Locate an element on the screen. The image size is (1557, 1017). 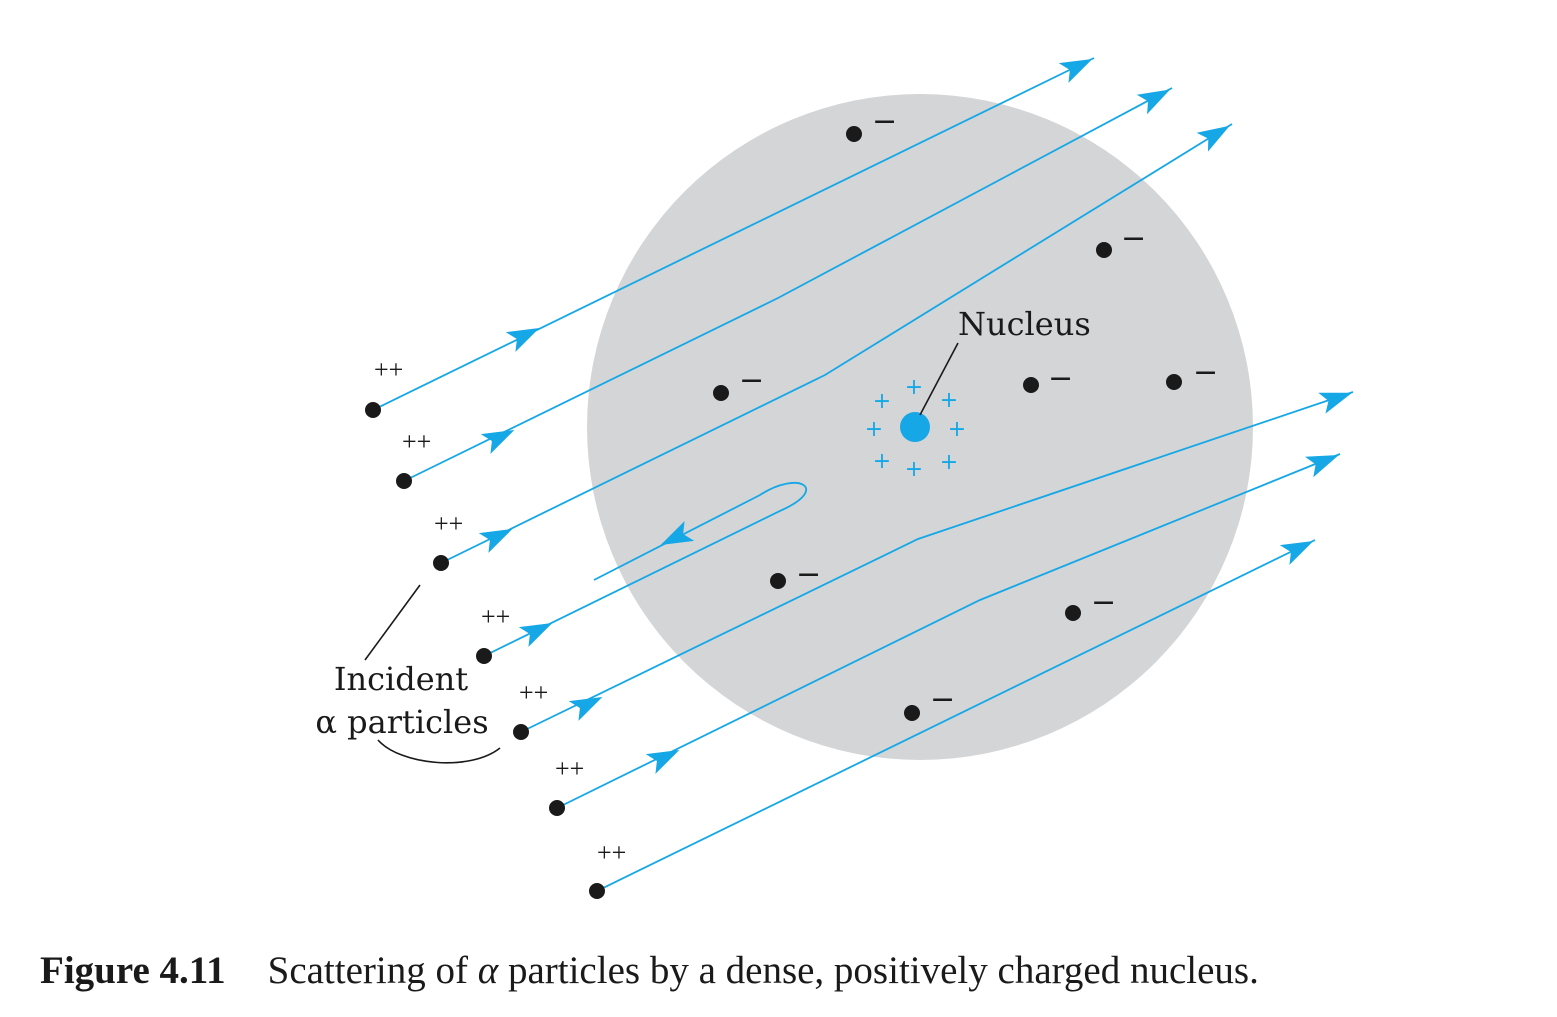
incident-leader-line is located at coordinates (392, 622).